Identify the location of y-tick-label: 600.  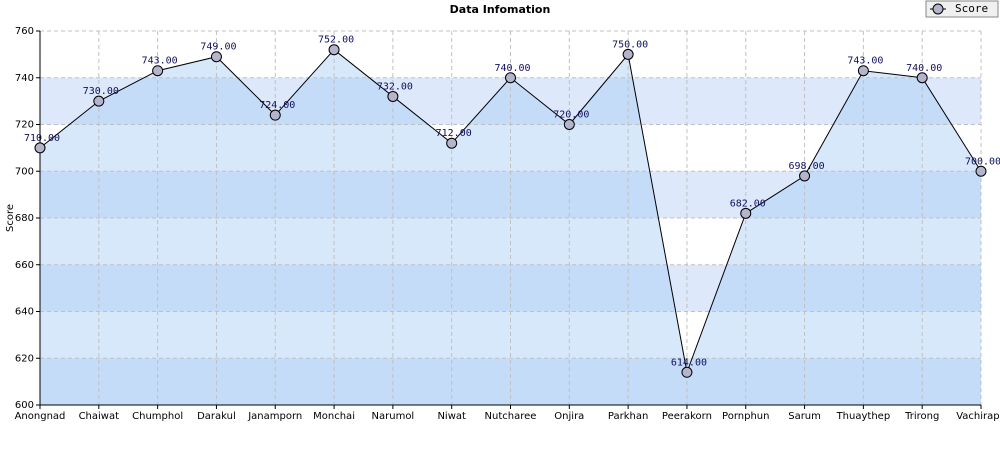
(24, 405).